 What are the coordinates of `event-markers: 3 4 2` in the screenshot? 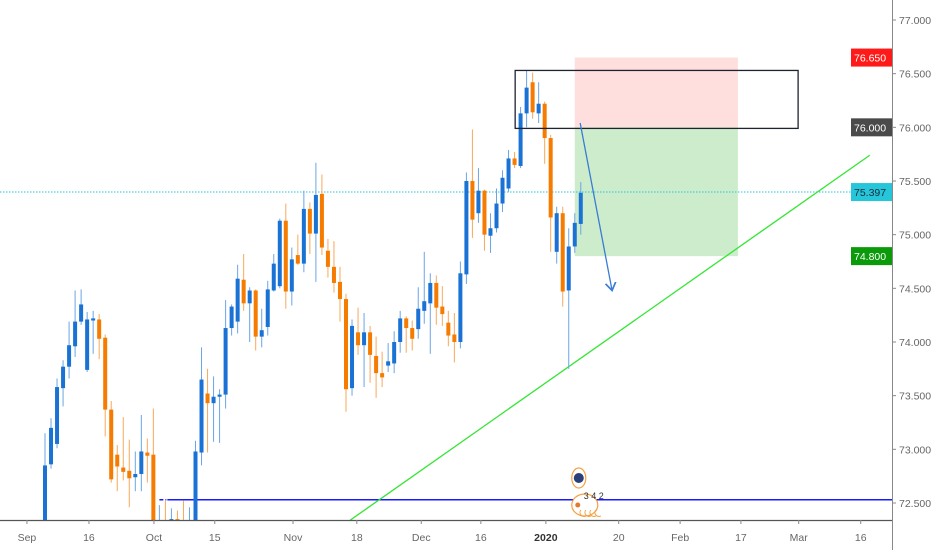 It's located at (587, 492).